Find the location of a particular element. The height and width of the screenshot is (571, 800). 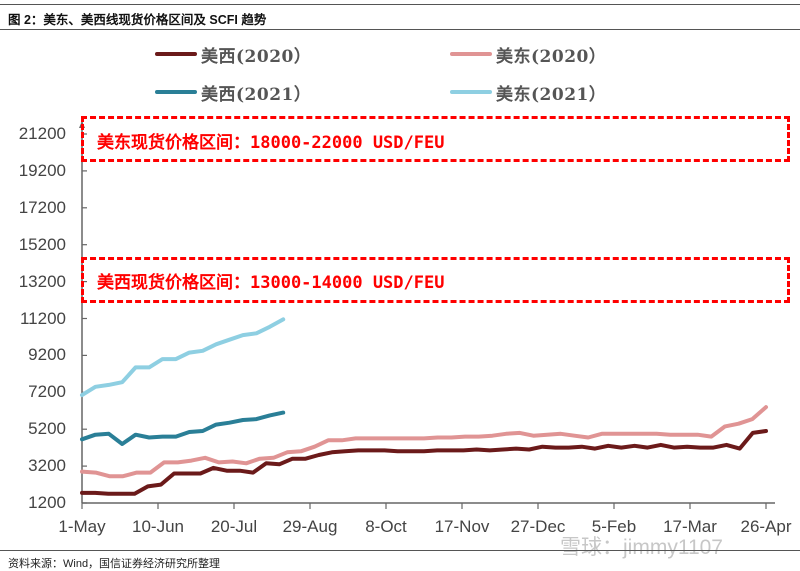

y-tick-label: 15200 is located at coordinates (42, 244).